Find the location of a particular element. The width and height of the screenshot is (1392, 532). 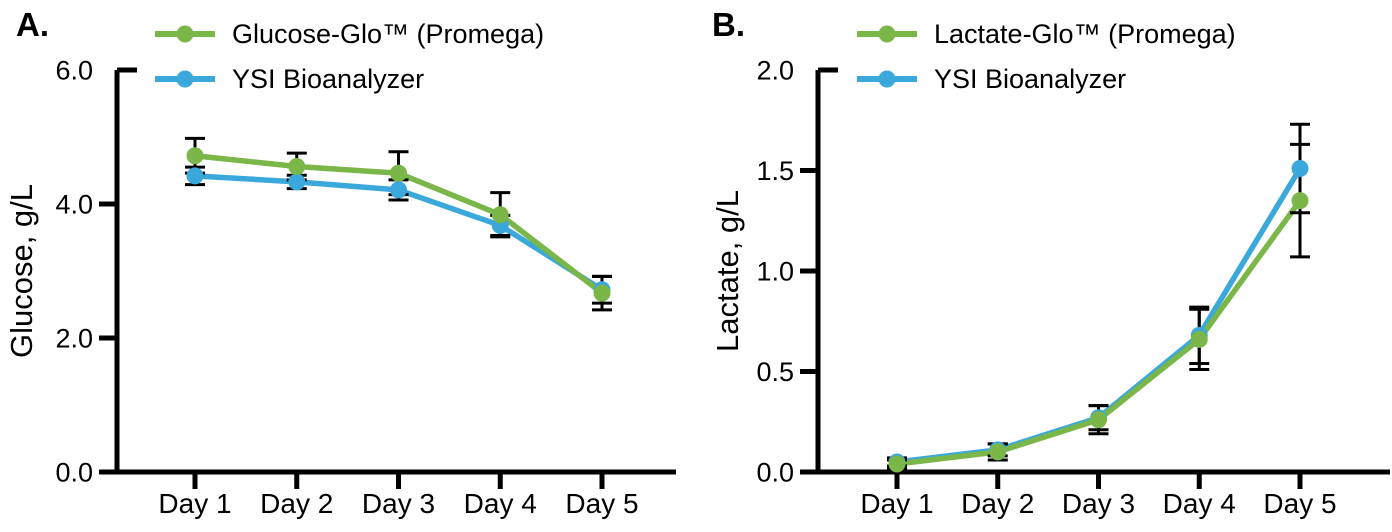

legend-item-lactate-glo: Lactate-Glo™ (Promega) is located at coordinates (1045, 34).